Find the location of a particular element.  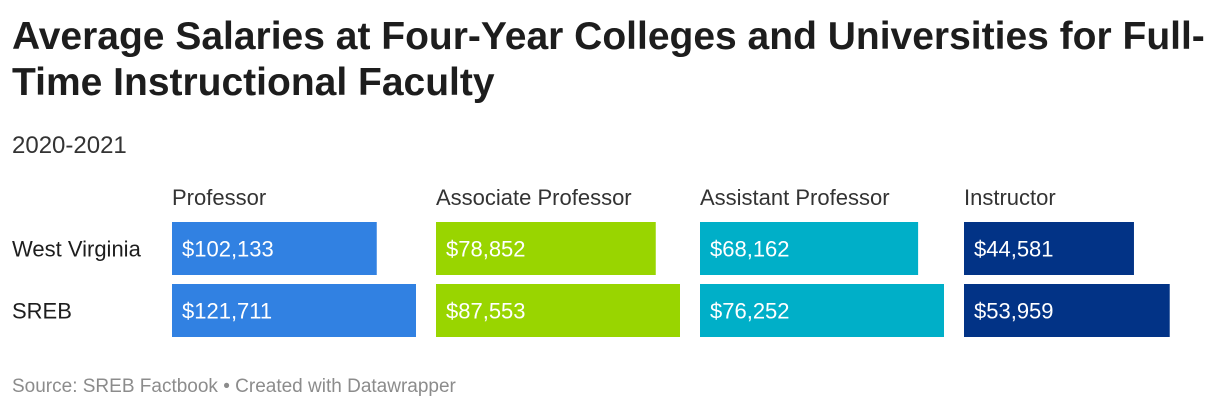

bar-instructor-west-virginia is located at coordinates (1049, 248).